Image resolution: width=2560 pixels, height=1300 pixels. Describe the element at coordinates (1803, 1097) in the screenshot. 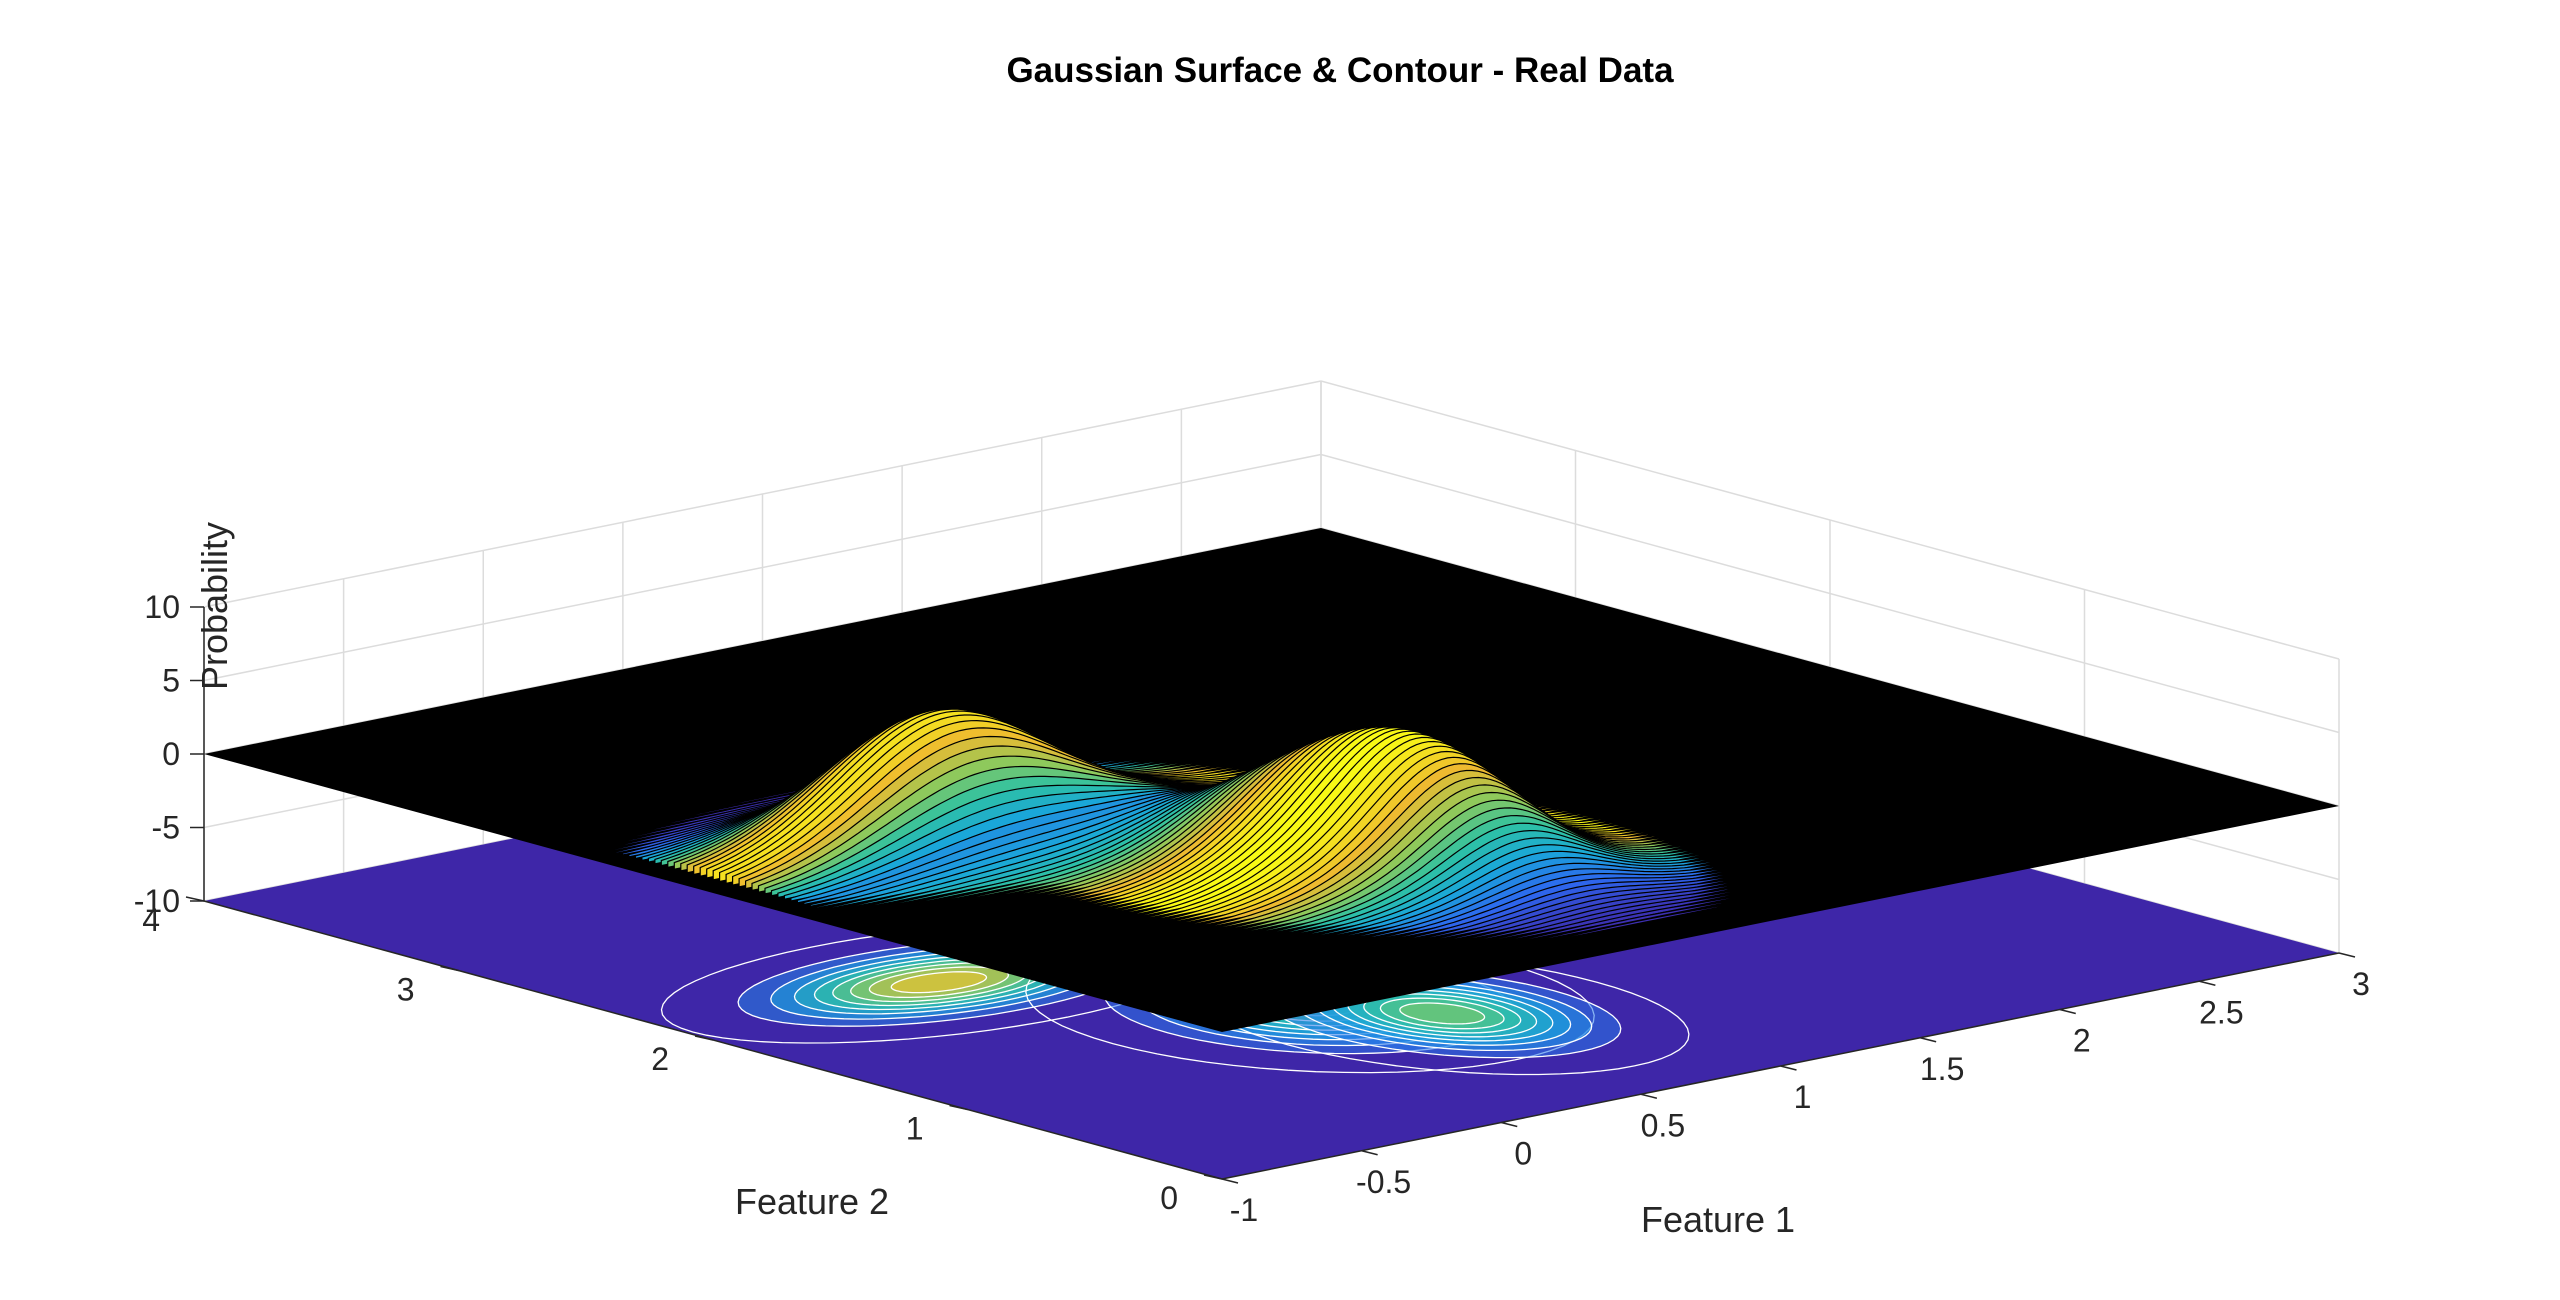

I see `x-tick-label: 1` at that location.